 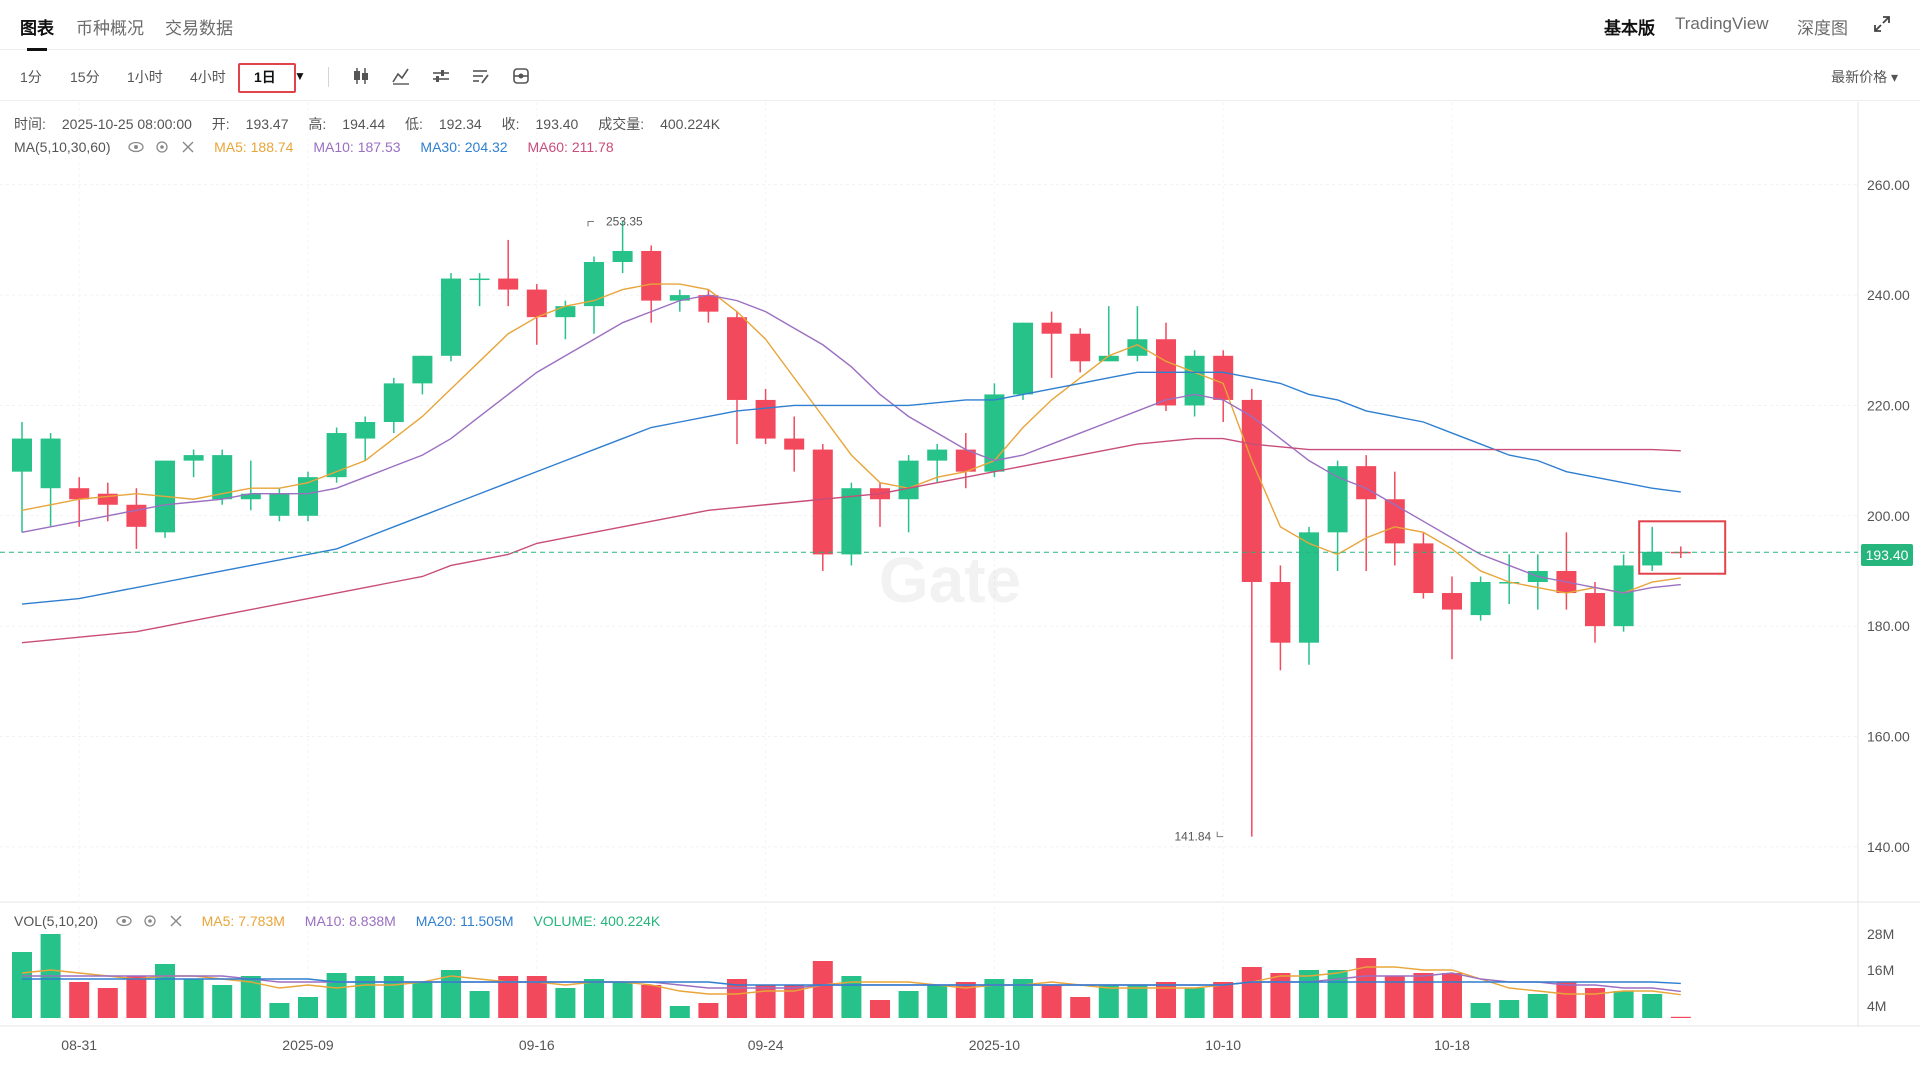 I want to click on vol-eye-icon, so click(x=124, y=921).